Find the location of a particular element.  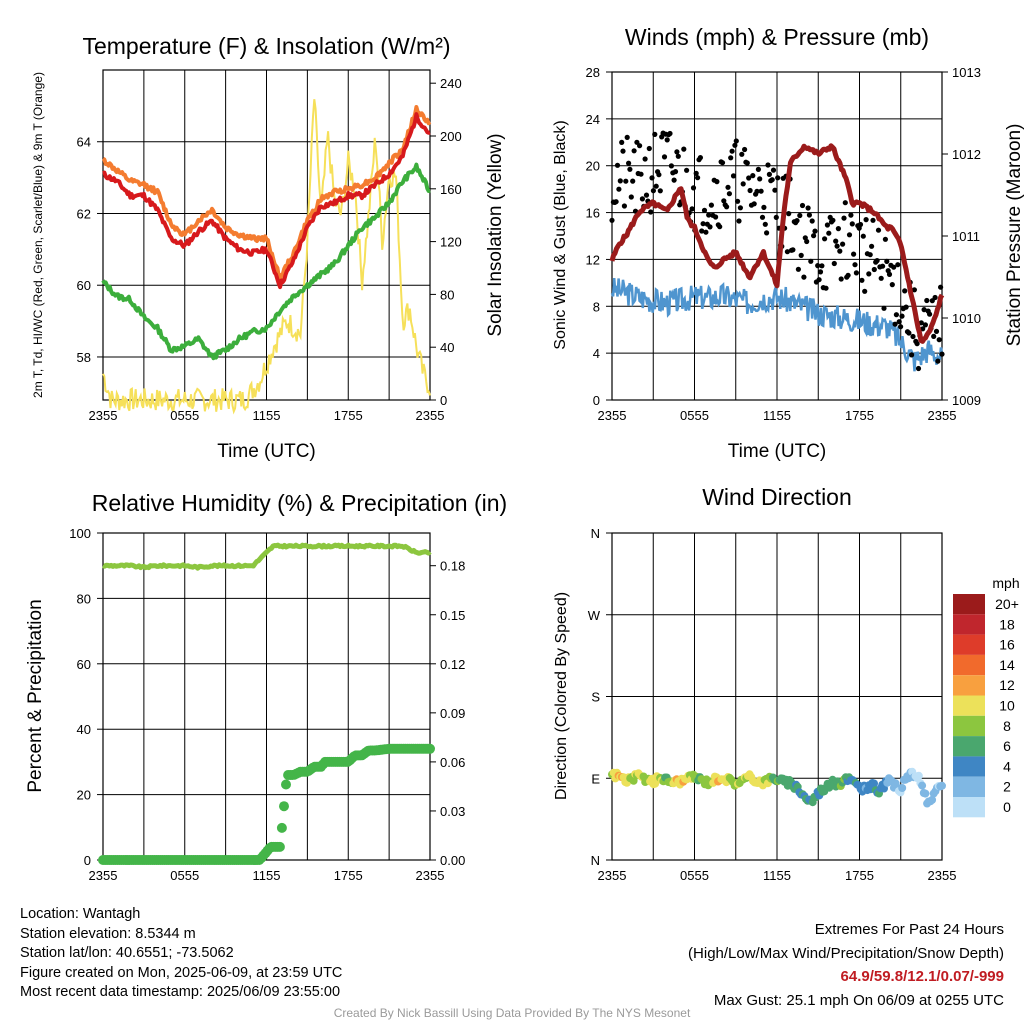

x-axis-label: Time (UTC) is located at coordinates (266, 451).